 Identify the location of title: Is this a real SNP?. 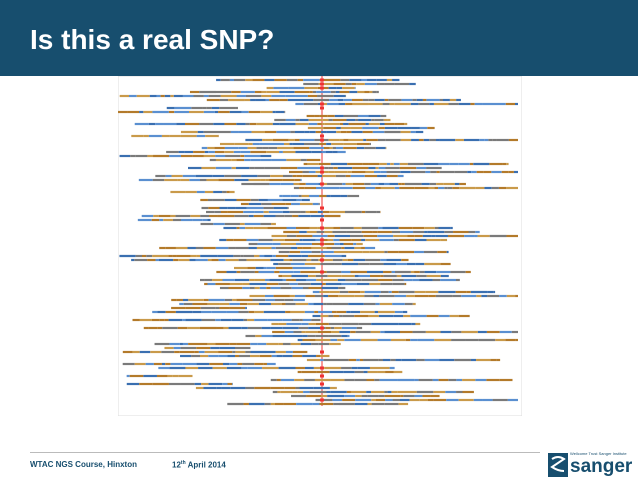
(152, 39).